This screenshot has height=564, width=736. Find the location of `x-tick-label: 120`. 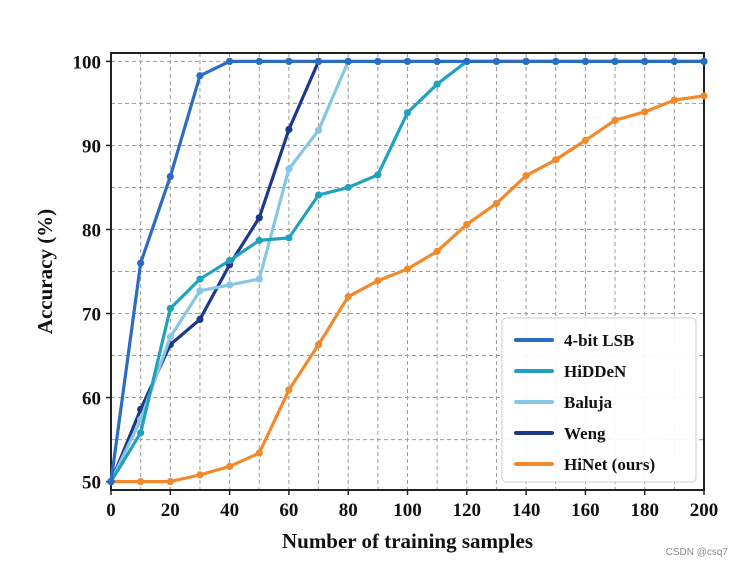

x-tick-label: 120 is located at coordinates (467, 510).